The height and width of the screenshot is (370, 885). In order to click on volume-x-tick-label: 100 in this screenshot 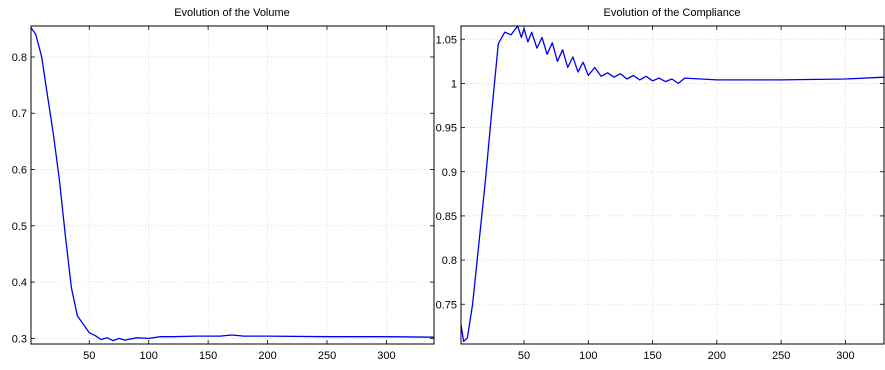, I will do `click(149, 356)`.